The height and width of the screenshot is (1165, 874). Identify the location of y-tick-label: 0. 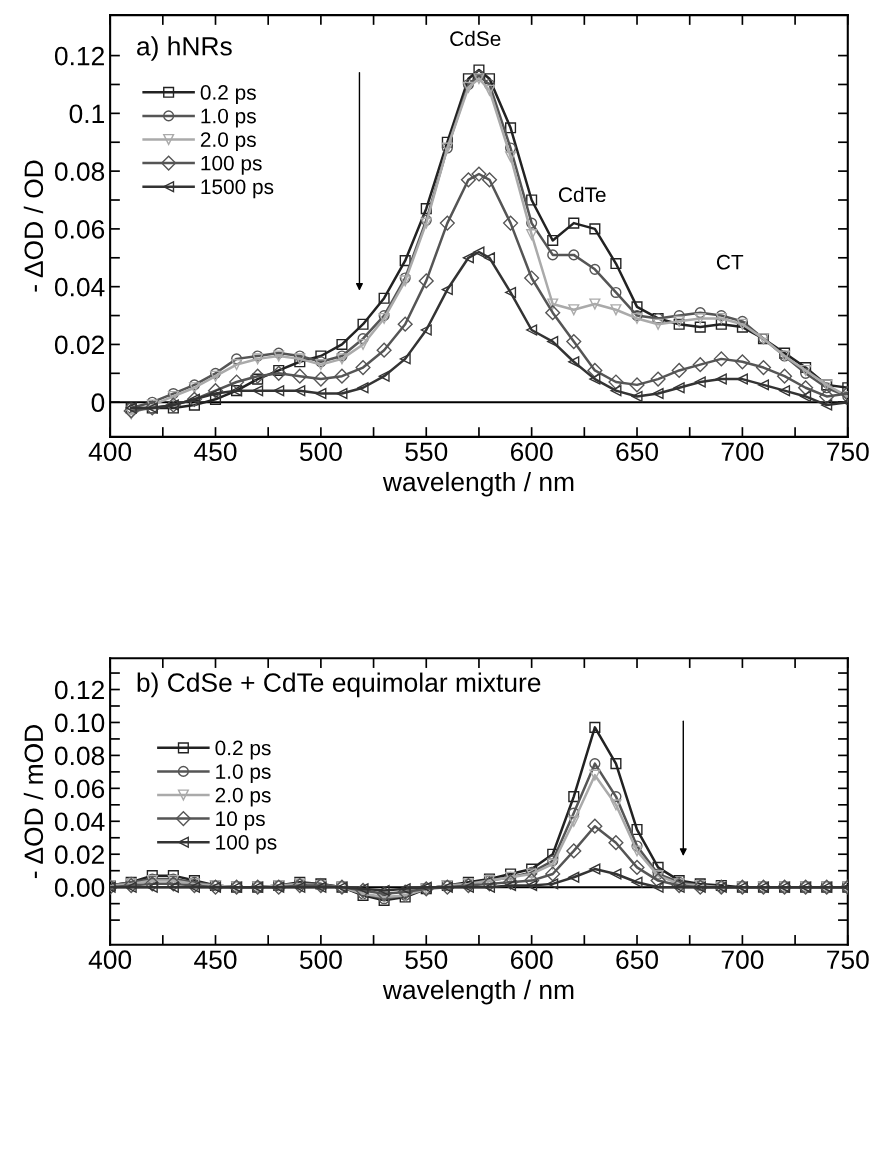
(98, 403).